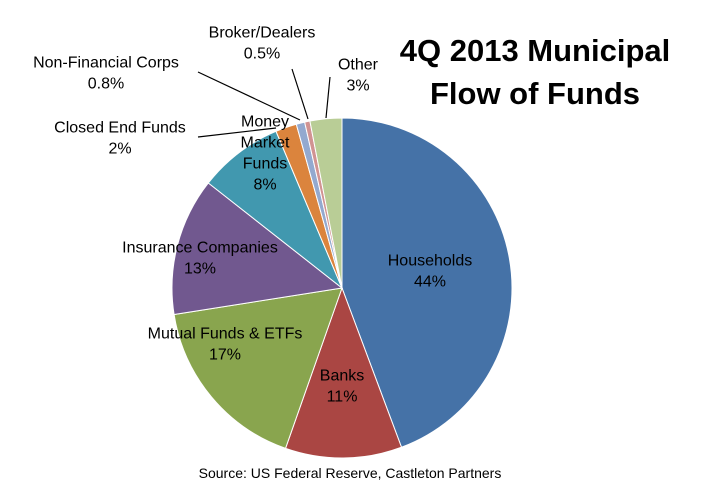  Describe the element at coordinates (430, 261) in the screenshot. I see `slice-label-0-line-0: Households` at that location.